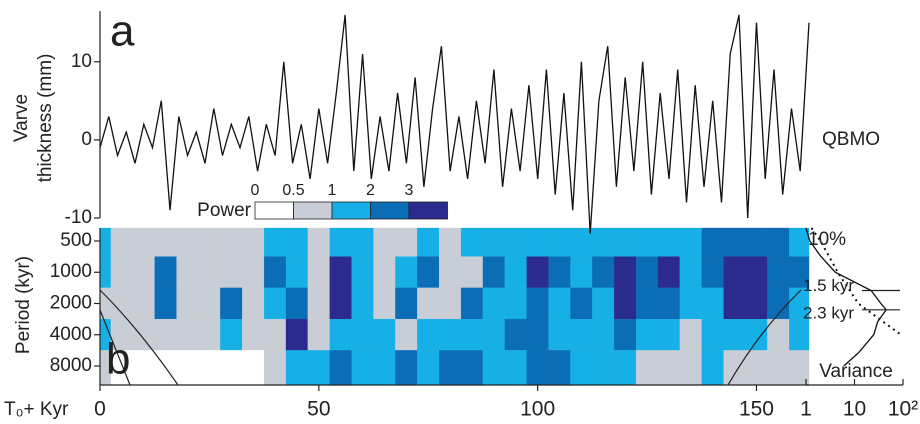 This screenshot has width=920, height=424. Describe the element at coordinates (36, 409) in the screenshot. I see `x-axis-label: T₀+ Kyr` at that location.